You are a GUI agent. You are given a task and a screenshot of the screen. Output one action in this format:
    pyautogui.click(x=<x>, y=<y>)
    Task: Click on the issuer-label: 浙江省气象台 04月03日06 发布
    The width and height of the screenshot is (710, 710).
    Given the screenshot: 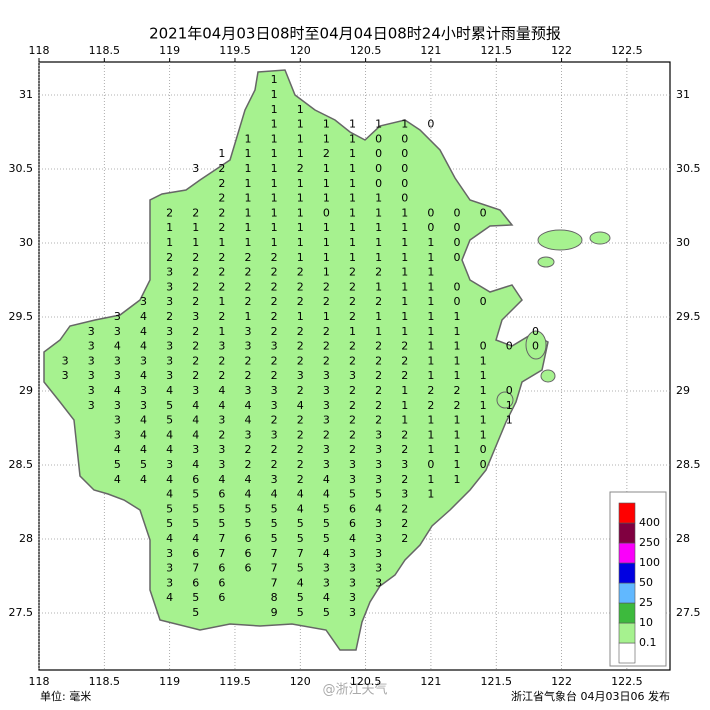 What is the action you would take?
    pyautogui.click(x=590, y=696)
    